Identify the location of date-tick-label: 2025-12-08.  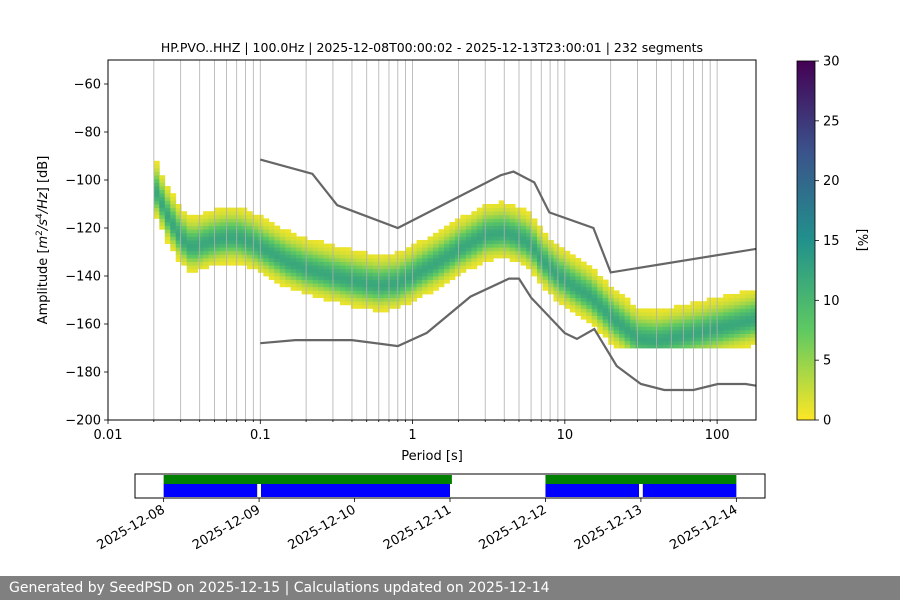
(131, 527).